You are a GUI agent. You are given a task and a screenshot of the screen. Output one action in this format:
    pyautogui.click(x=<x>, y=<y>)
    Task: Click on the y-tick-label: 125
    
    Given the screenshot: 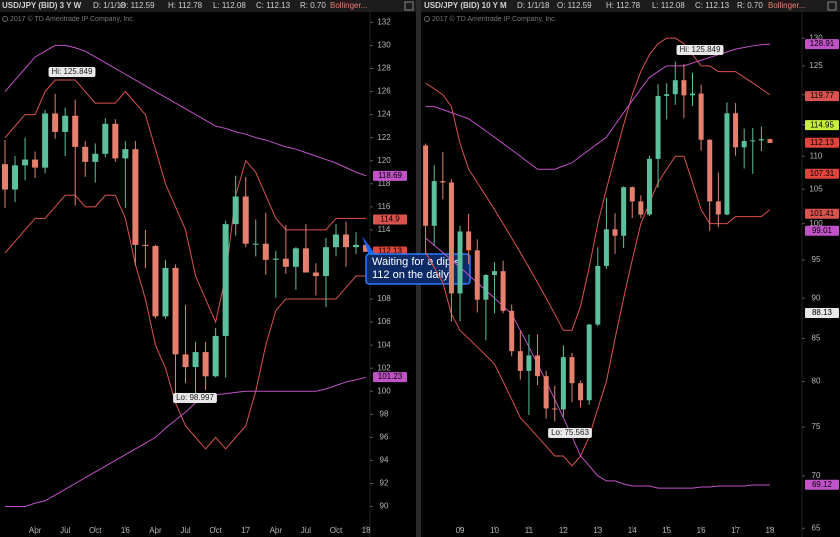 What is the action you would take?
    pyautogui.click(x=816, y=65)
    